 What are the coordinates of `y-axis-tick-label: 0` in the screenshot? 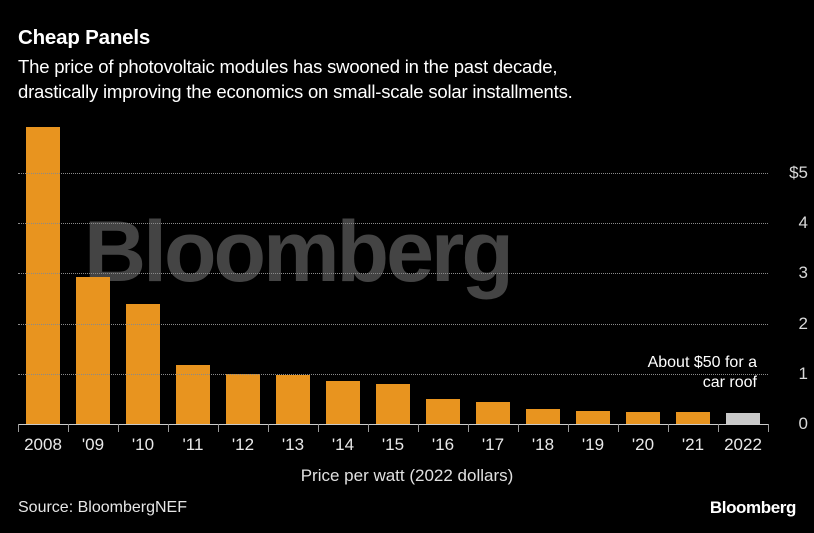 It's located at (803, 423).